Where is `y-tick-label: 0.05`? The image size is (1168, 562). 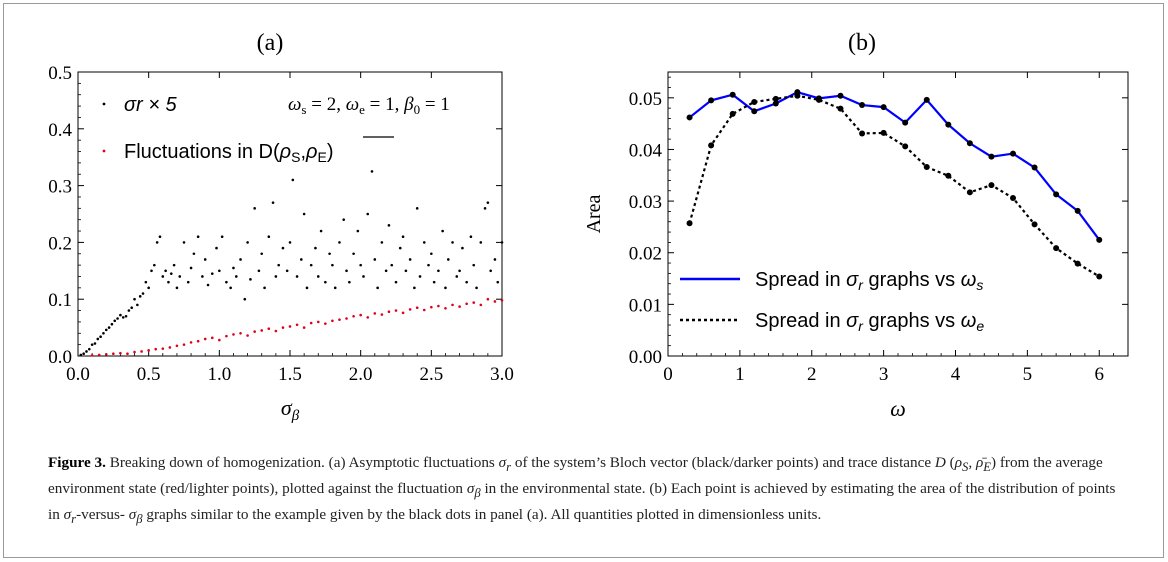 y-tick-label: 0.05 is located at coordinates (645, 99).